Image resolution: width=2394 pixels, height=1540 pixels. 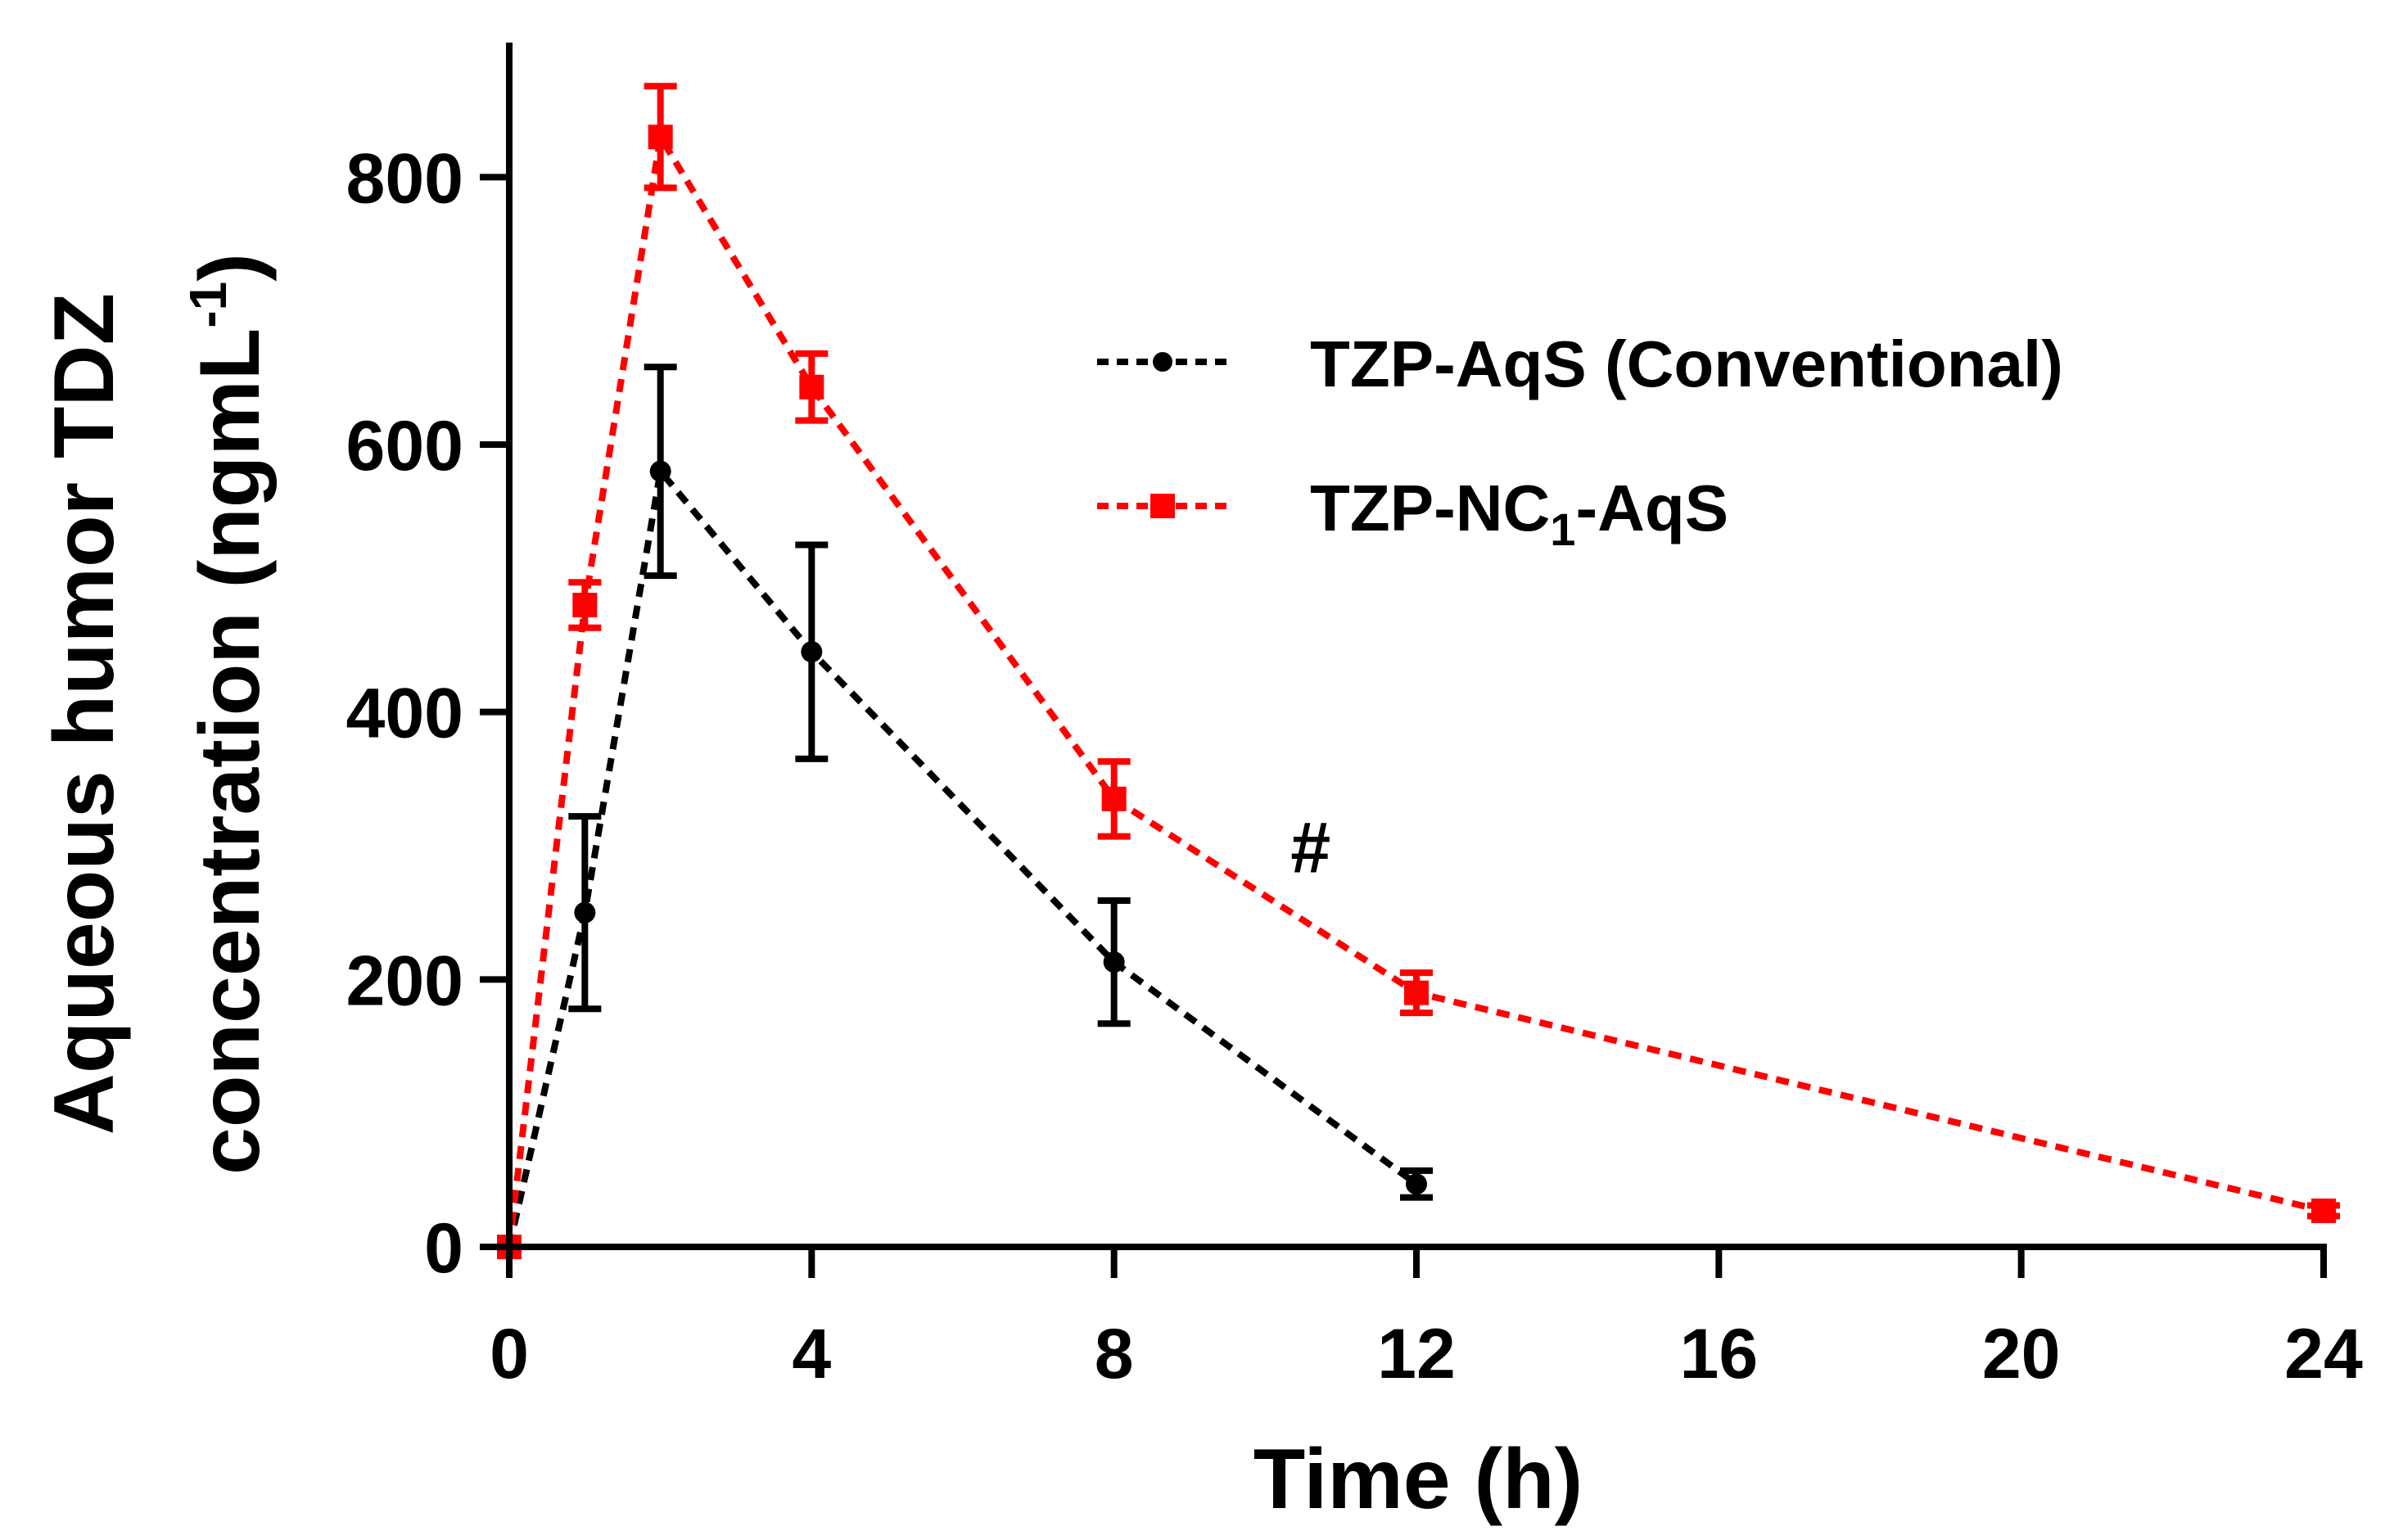 I want to click on y-tick-label-800: 800, so click(x=405, y=178).